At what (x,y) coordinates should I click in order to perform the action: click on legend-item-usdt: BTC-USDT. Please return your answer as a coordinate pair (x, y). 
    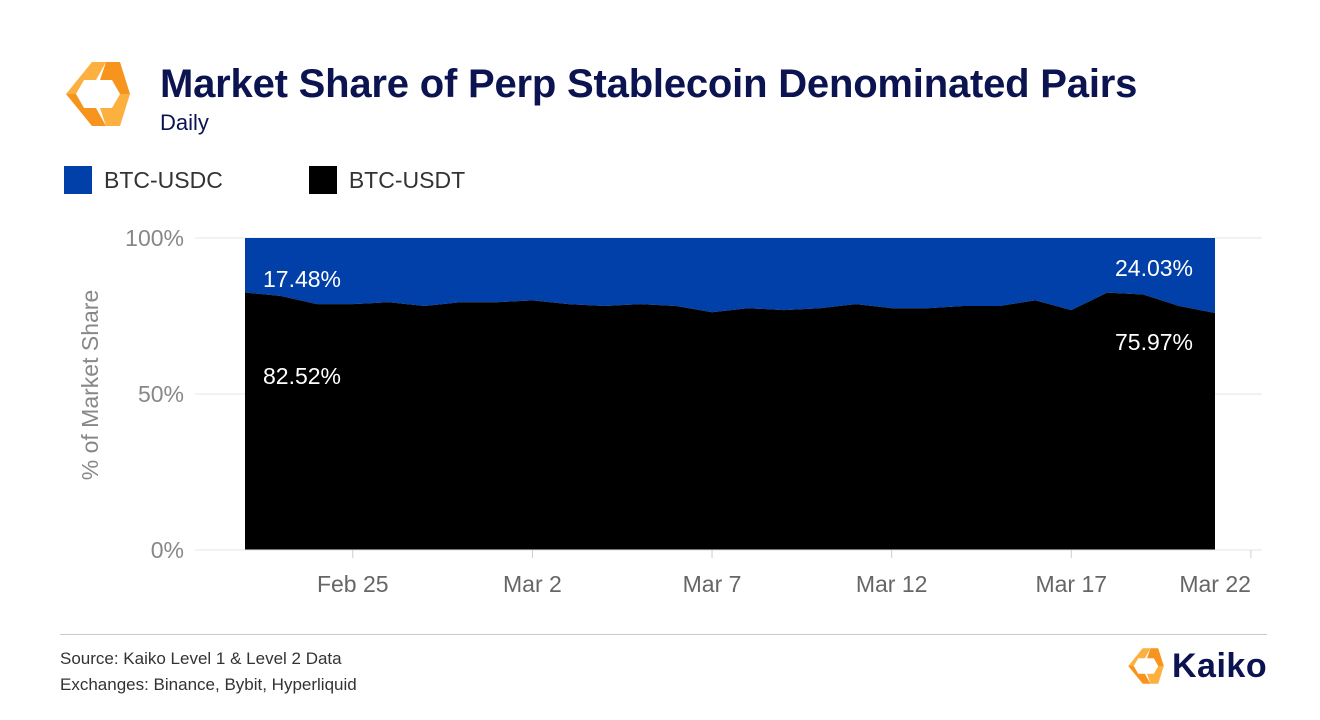
    Looking at the image, I should click on (387, 180).